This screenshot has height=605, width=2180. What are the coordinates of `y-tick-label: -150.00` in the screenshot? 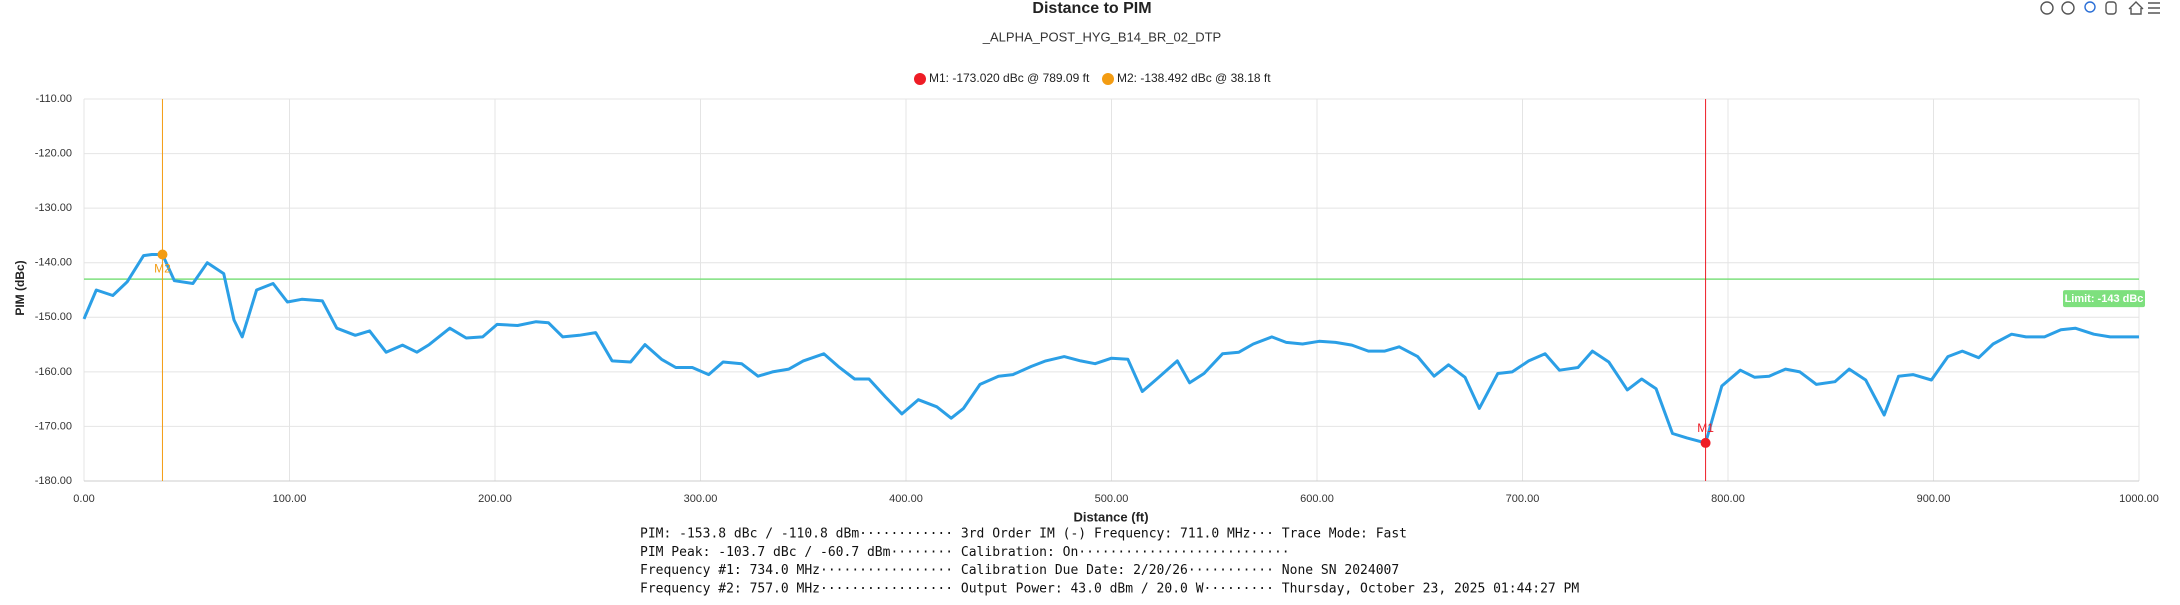 It's located at (53, 317).